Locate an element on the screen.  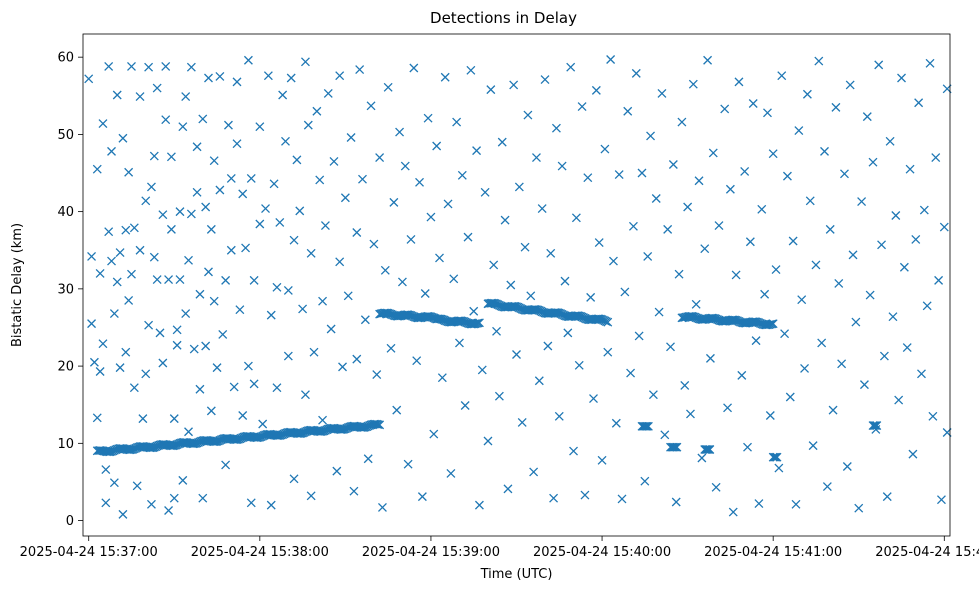
y-tick-label-6: 60 is located at coordinates (65, 58).